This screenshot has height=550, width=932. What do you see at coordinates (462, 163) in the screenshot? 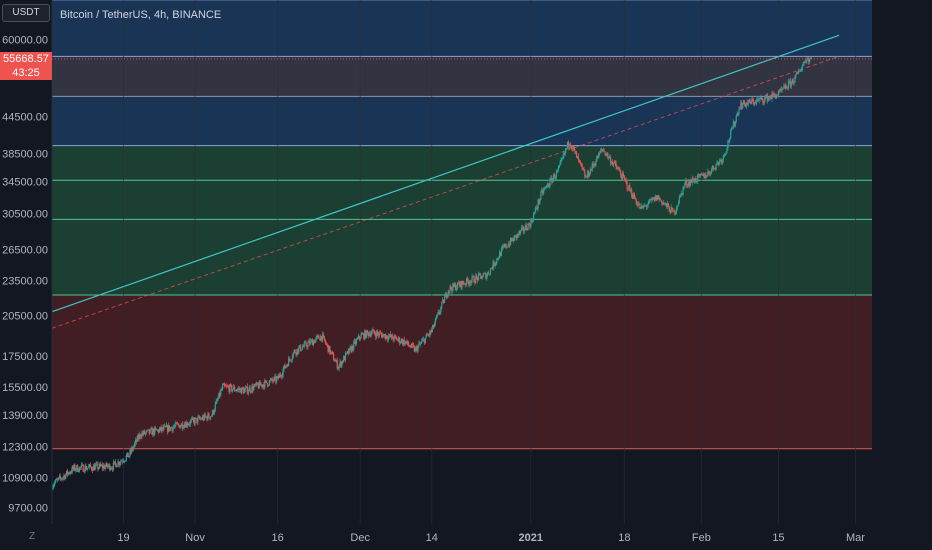
I see `zone-green` at bounding box center [462, 163].